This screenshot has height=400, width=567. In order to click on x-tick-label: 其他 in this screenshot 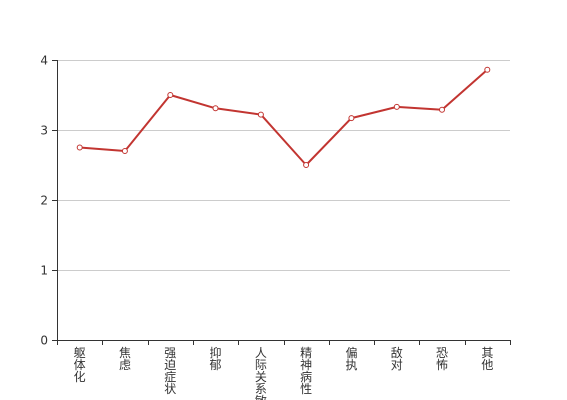, I will do `click(487, 359)`.